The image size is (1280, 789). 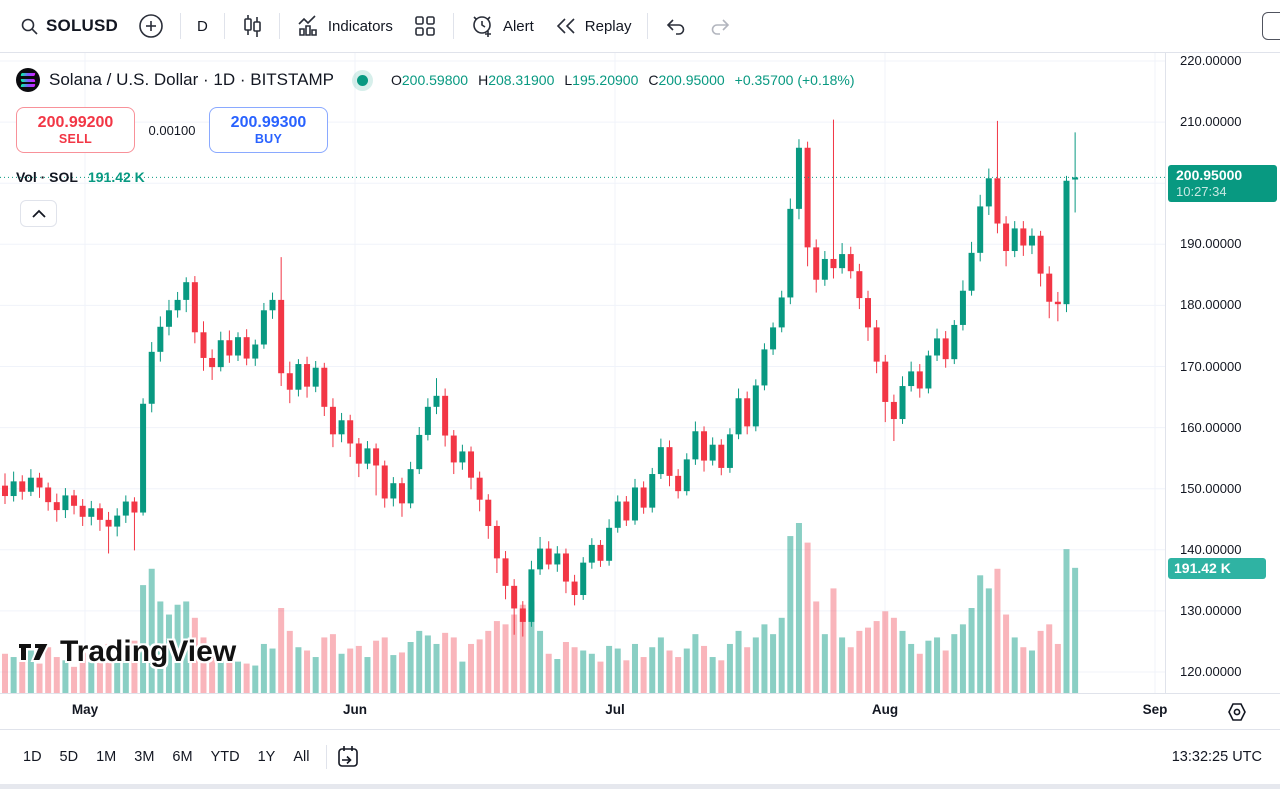 What do you see at coordinates (172, 130) in the screenshot?
I see `spread-value: 0.00100` at bounding box center [172, 130].